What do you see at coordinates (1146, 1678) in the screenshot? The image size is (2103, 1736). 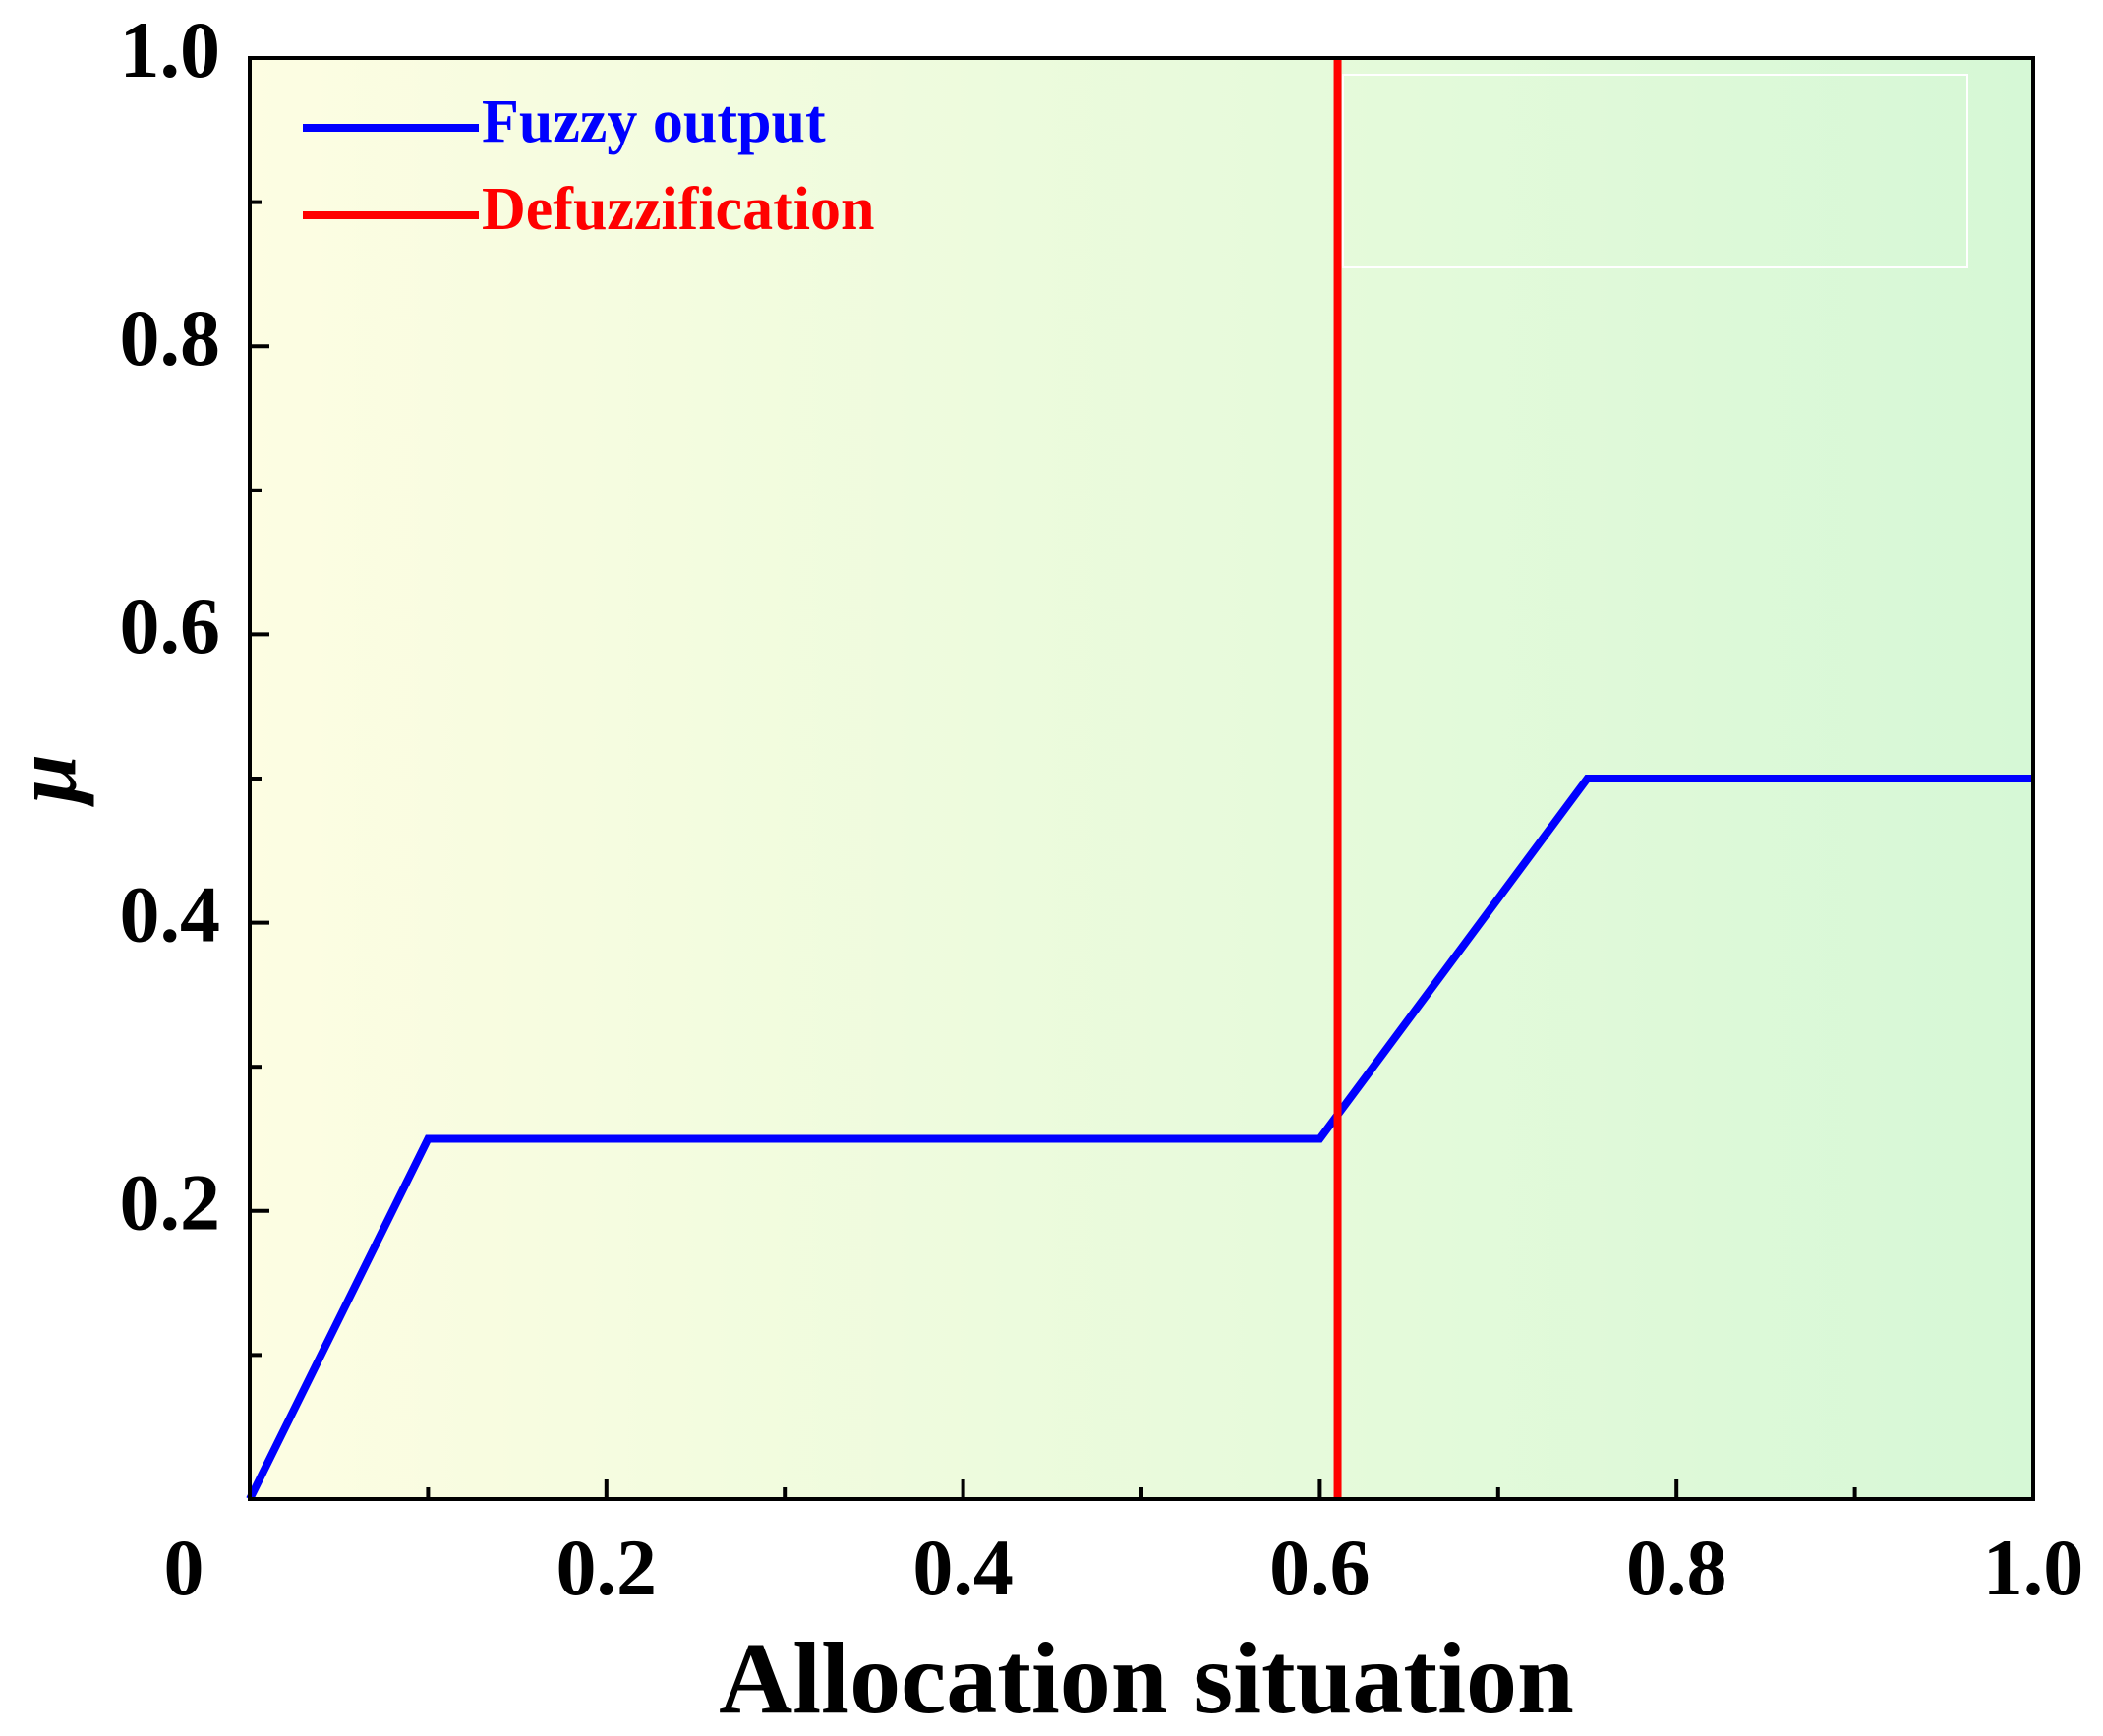 I see `x-axis-title: Allocation situation` at bounding box center [1146, 1678].